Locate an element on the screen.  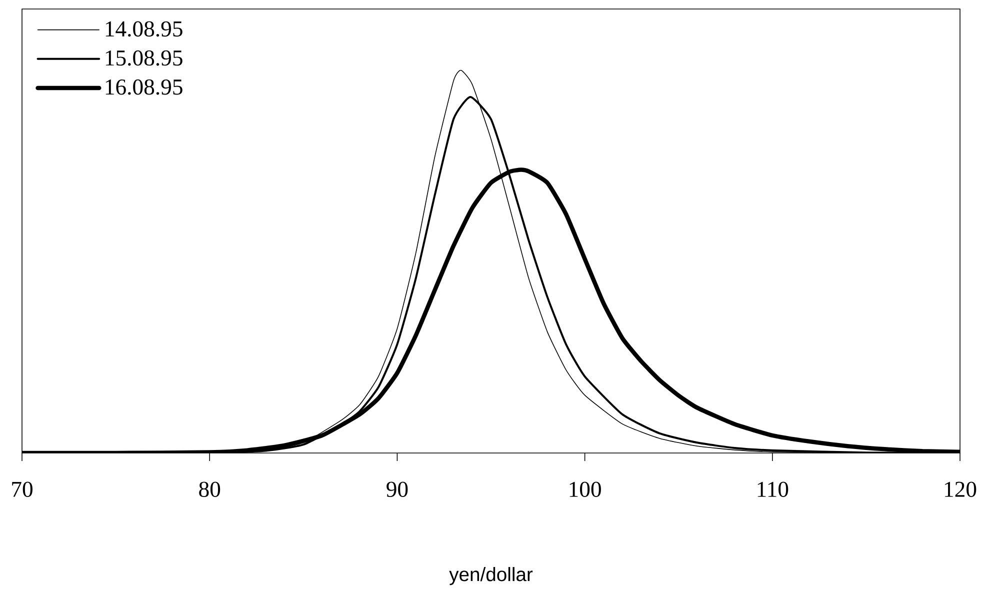
legend-label: 15.08.95 is located at coordinates (144, 58).